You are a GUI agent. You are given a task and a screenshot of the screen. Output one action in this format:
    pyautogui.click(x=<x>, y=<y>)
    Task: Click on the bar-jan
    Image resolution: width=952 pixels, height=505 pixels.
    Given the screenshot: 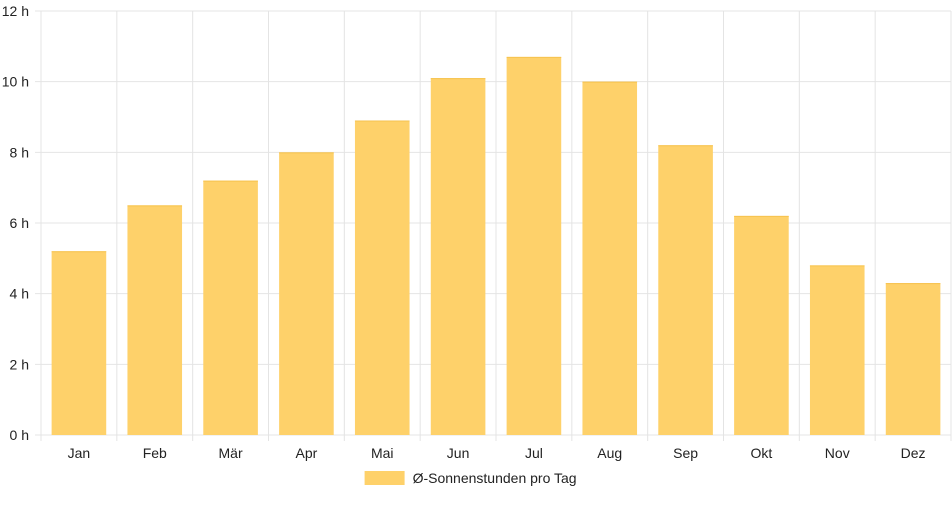 What is the action you would take?
    pyautogui.click(x=79, y=343)
    